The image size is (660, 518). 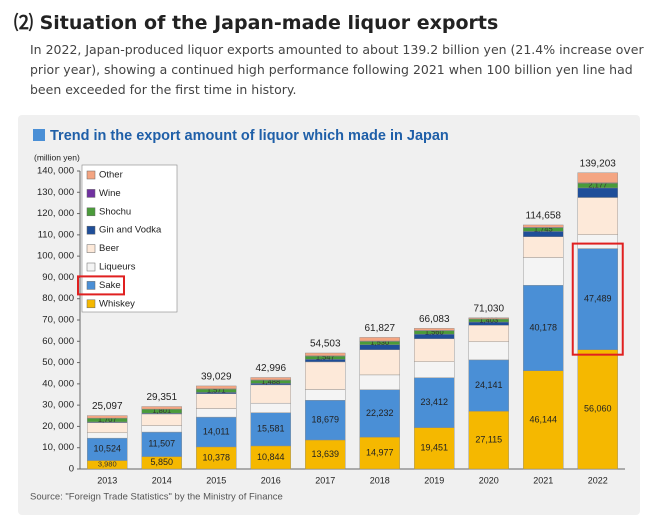 I want to click on total-label: 71,030, so click(x=488, y=308).